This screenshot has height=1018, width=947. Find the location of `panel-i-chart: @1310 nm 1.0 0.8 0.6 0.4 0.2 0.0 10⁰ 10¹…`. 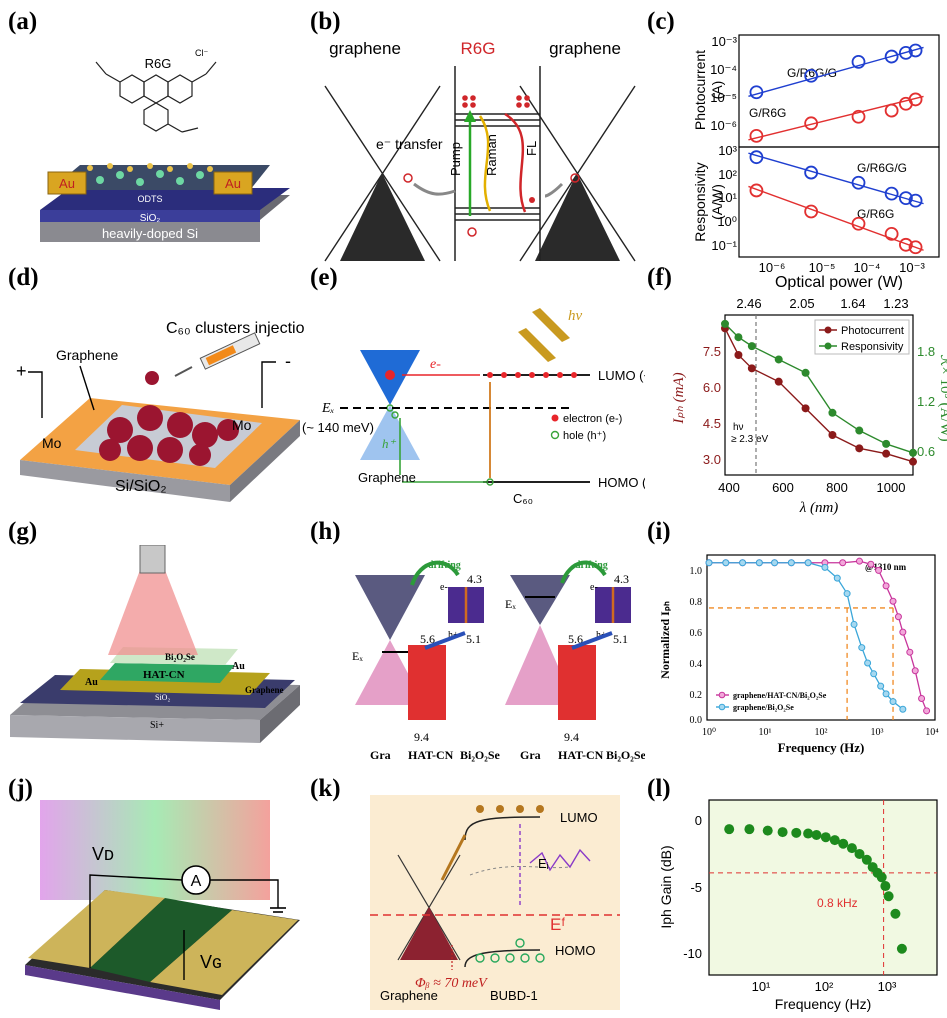

panel-i-chart: @1310 nm 1.0 0.8 0.6 0.4 0.2 0.0 10⁰ 10¹… is located at coordinates (797, 655).